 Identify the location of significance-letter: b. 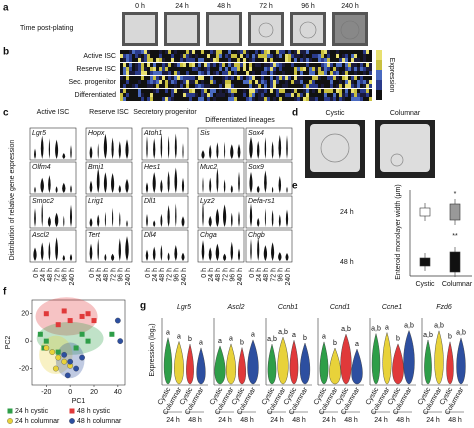
(305, 338).